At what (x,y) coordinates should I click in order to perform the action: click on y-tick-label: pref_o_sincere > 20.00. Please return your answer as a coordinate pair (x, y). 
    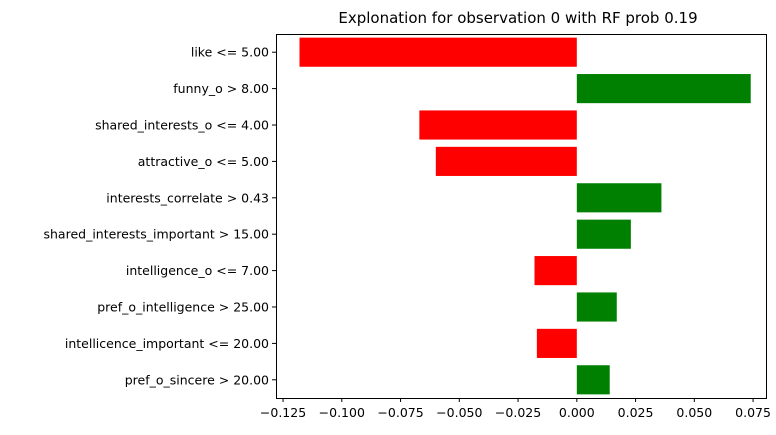
    Looking at the image, I should click on (197, 379).